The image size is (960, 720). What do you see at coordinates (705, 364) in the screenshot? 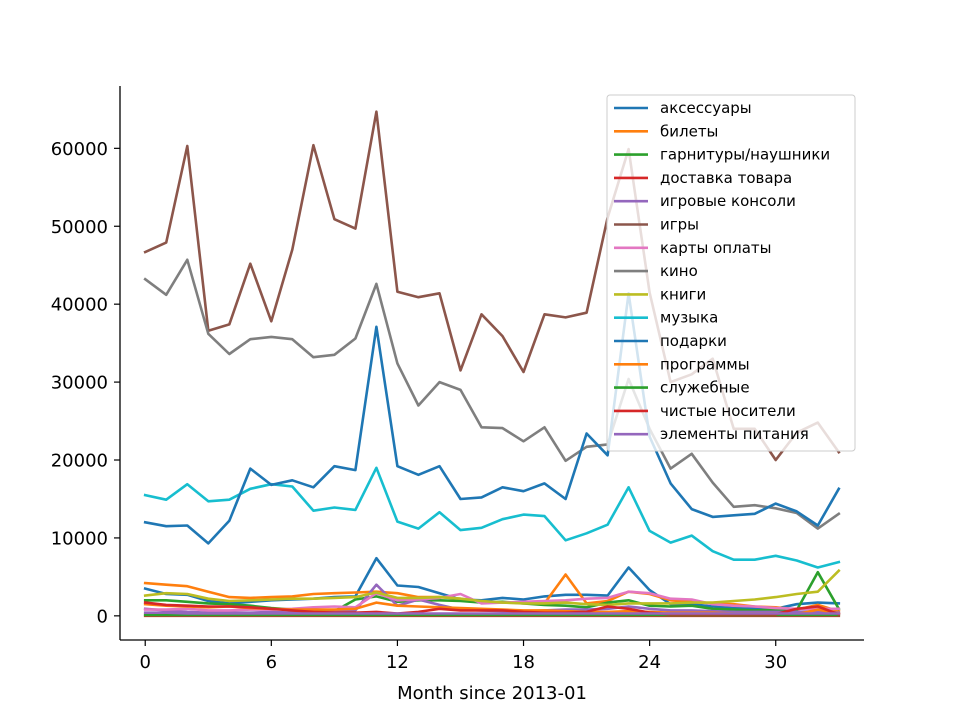
I see `legend-label-11: программы` at bounding box center [705, 364].